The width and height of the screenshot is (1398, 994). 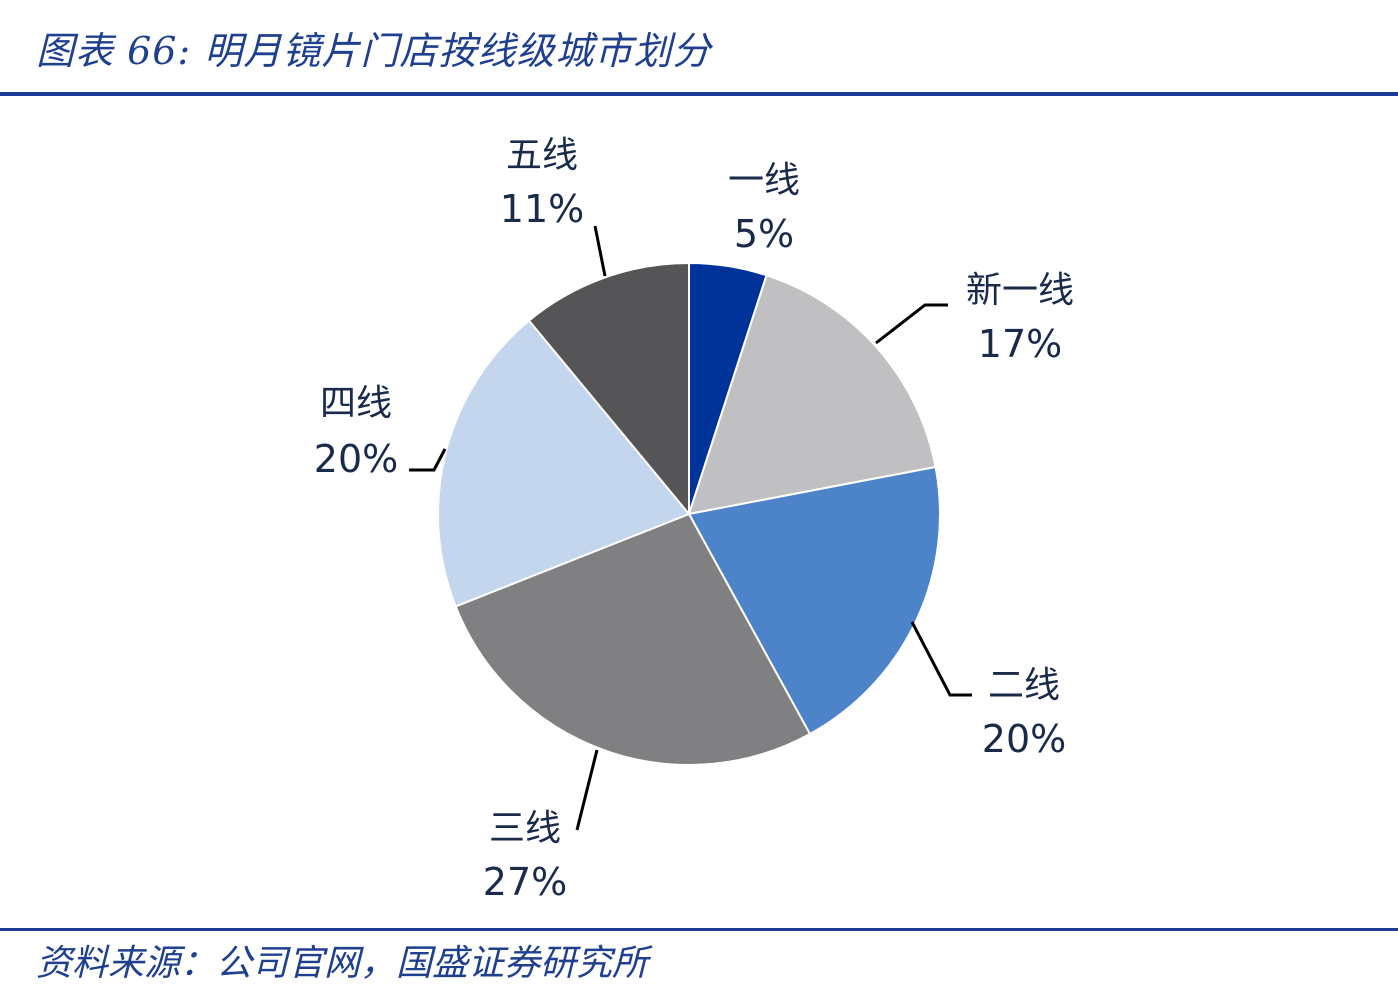 I want to click on slice-label-pct-tier3: 27%, so click(x=525, y=882).